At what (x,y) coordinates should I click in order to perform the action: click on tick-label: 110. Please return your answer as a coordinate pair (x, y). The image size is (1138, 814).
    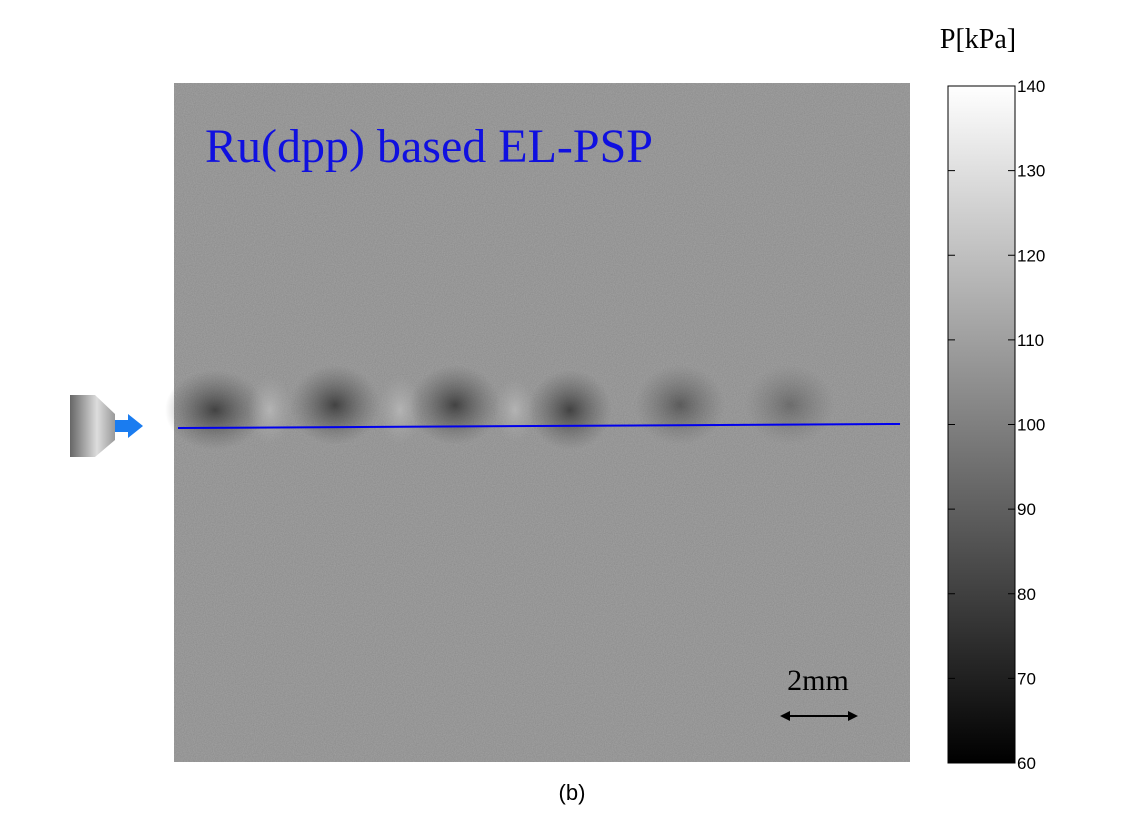
    Looking at the image, I should click on (1030, 340).